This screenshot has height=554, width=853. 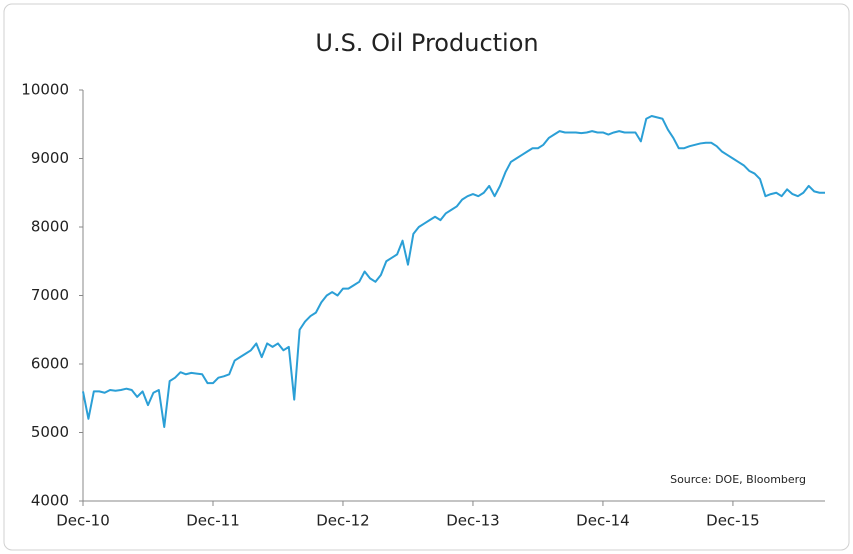 What do you see at coordinates (50, 501) in the screenshot?
I see `y-tick-label: 4000` at bounding box center [50, 501].